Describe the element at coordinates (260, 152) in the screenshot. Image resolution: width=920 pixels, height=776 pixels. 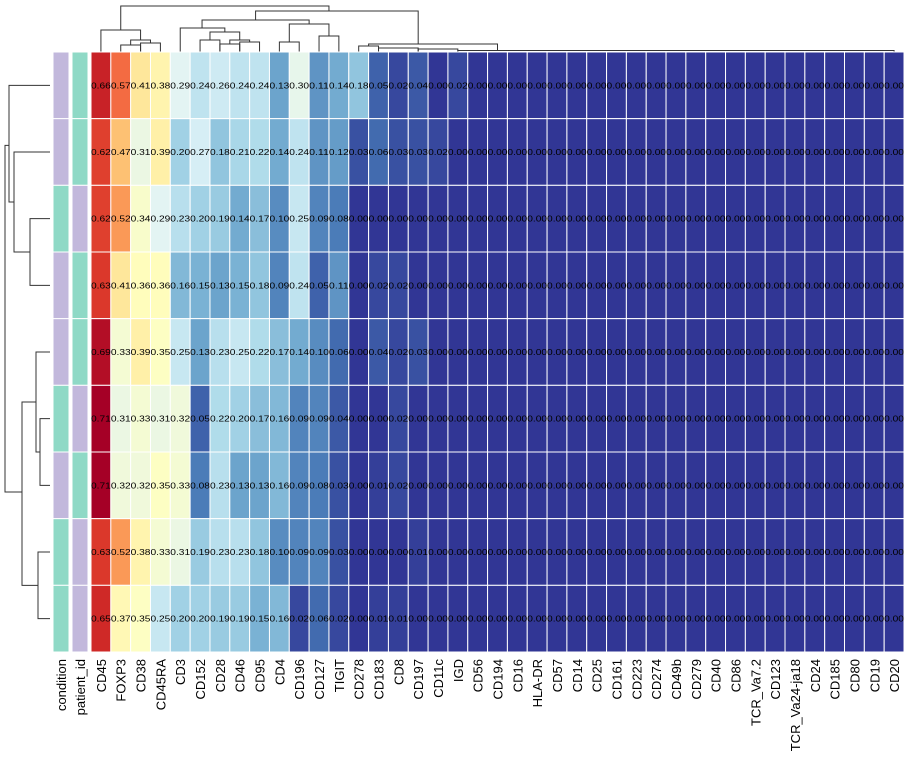
I see `cell-value-label: 0.22` at that location.